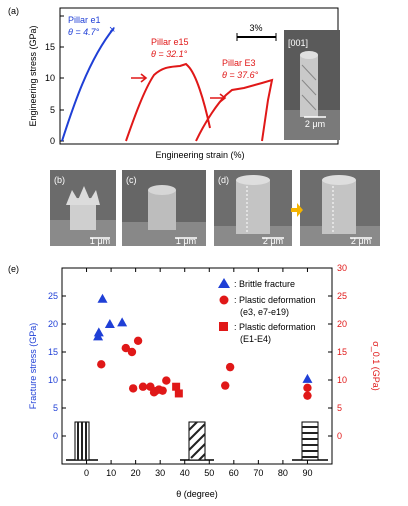 The image size is (408, 506). I want to click on panel-a-label: (a), so click(13, 11).